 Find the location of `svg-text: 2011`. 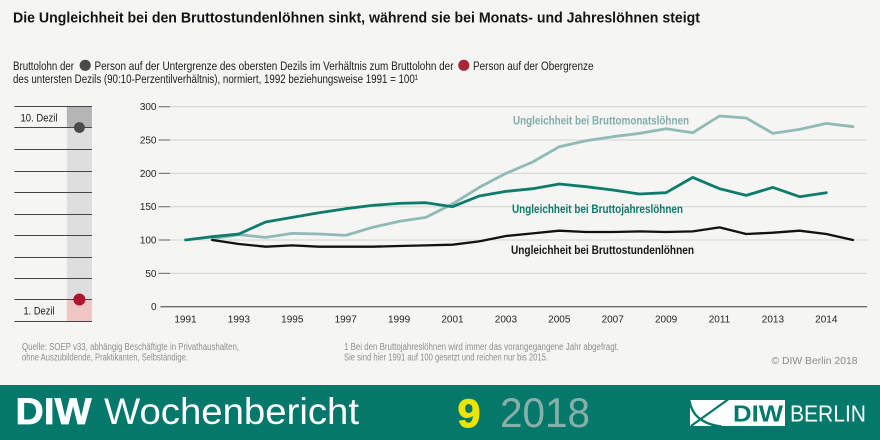

svg-text: 2011 is located at coordinates (720, 320).